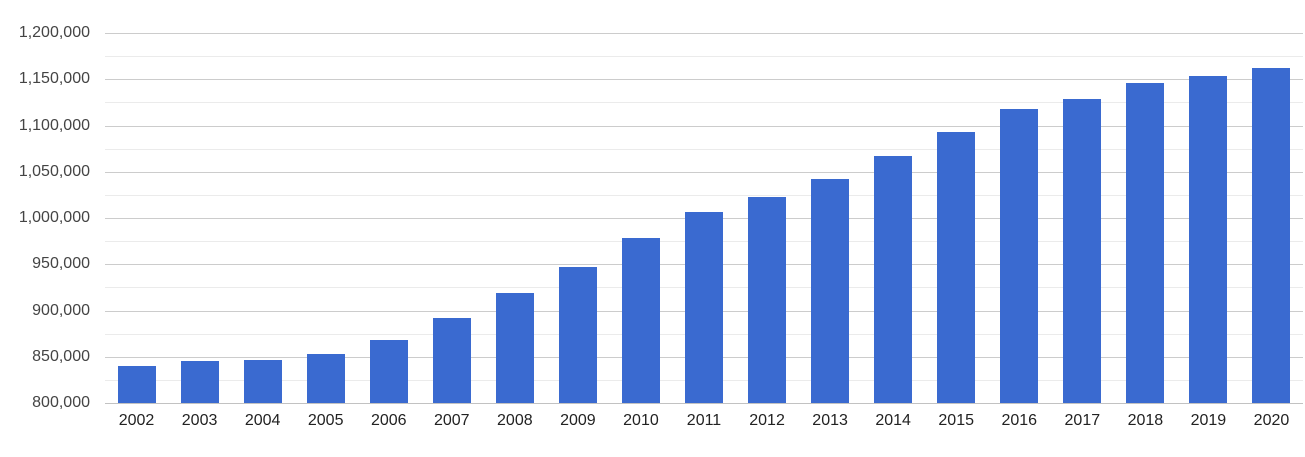 The image size is (1305, 457). What do you see at coordinates (1271, 420) in the screenshot?
I see `x-axis-label-2020: 2020` at bounding box center [1271, 420].